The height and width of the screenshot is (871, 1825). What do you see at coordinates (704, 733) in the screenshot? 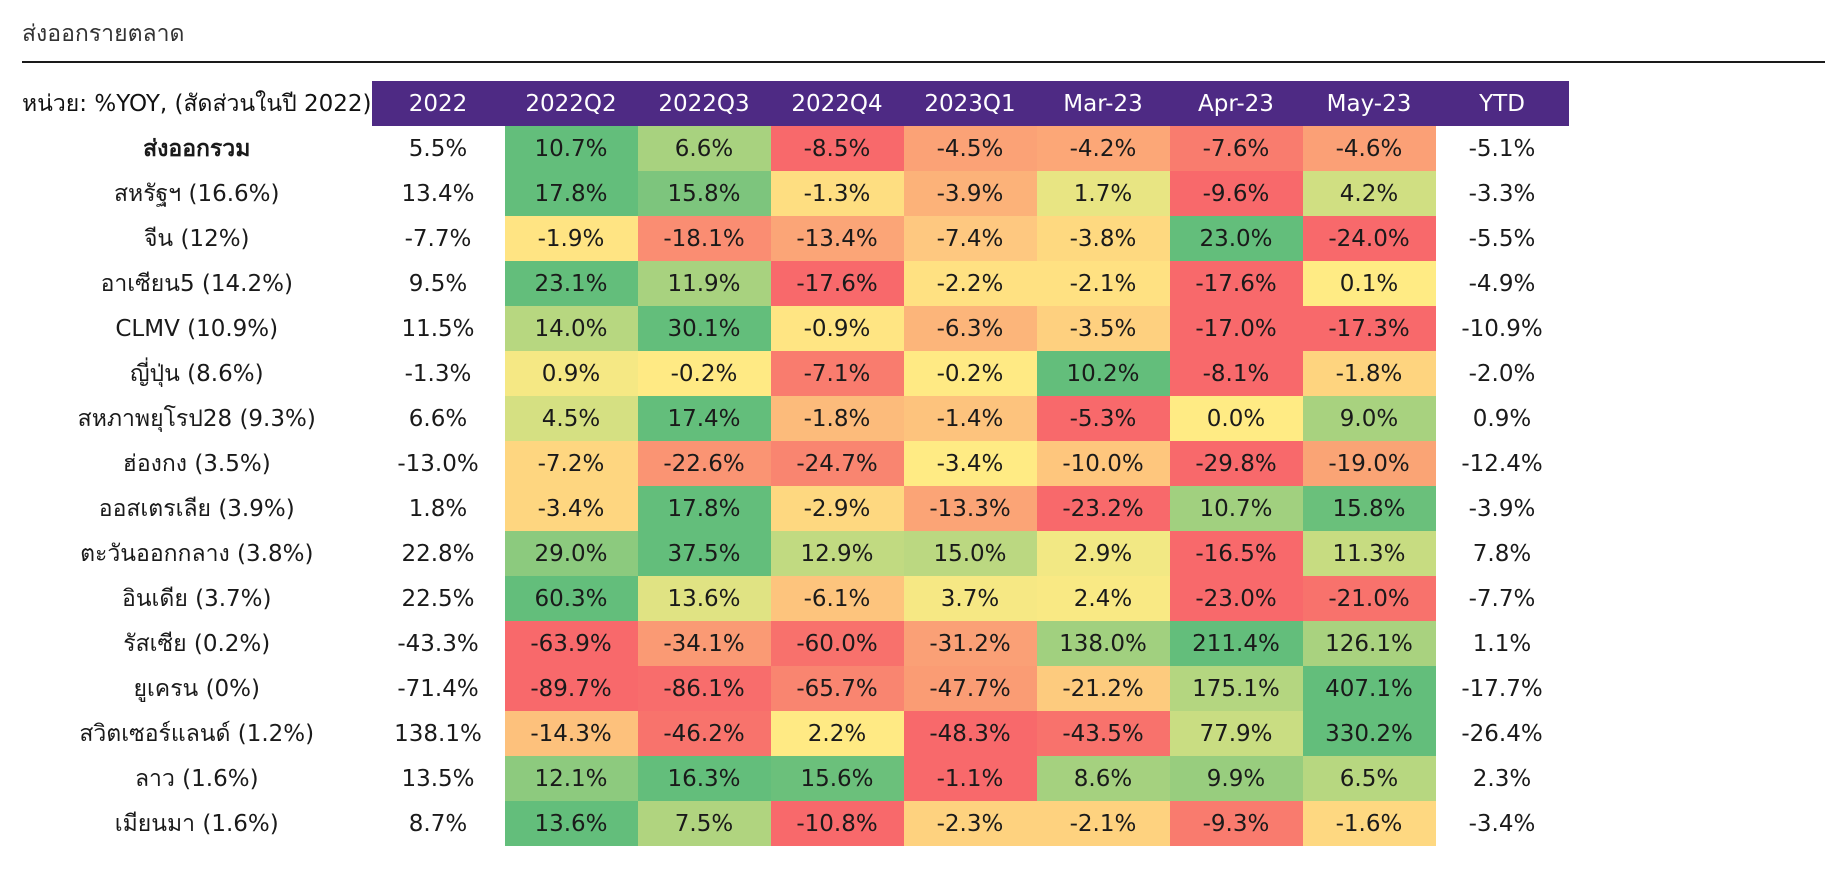
I see `heat-cell: -46.2%` at bounding box center [704, 733].